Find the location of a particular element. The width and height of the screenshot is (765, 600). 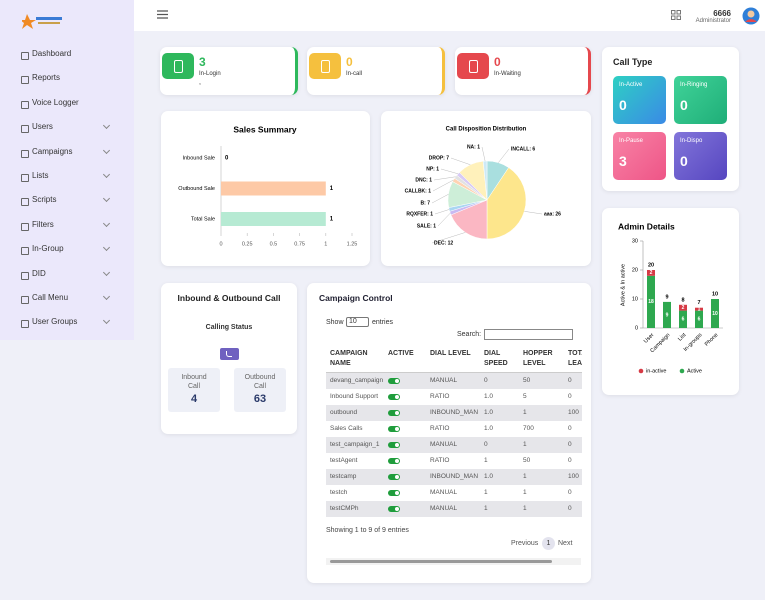

leader-line is located at coordinates (483, 154).